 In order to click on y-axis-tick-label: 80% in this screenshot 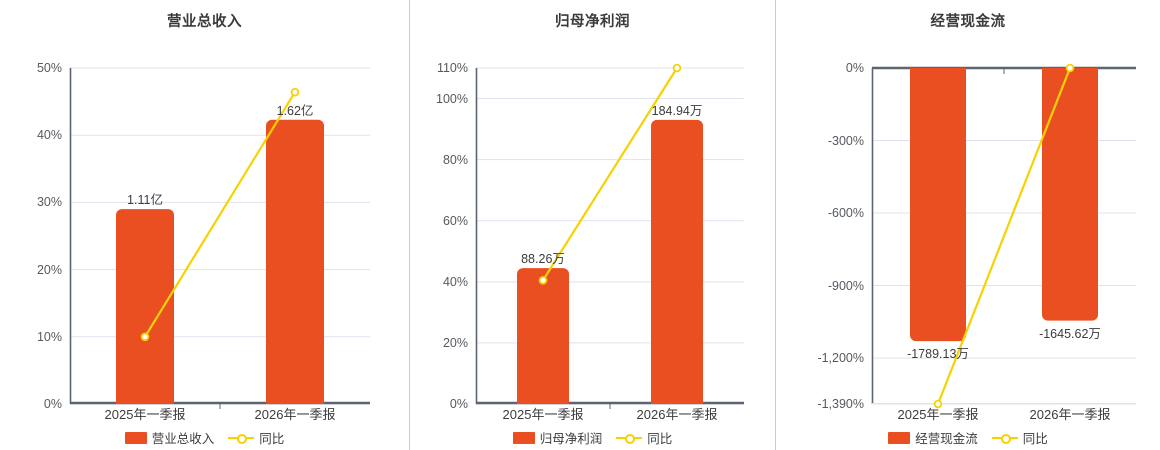, I will do `click(455, 159)`.